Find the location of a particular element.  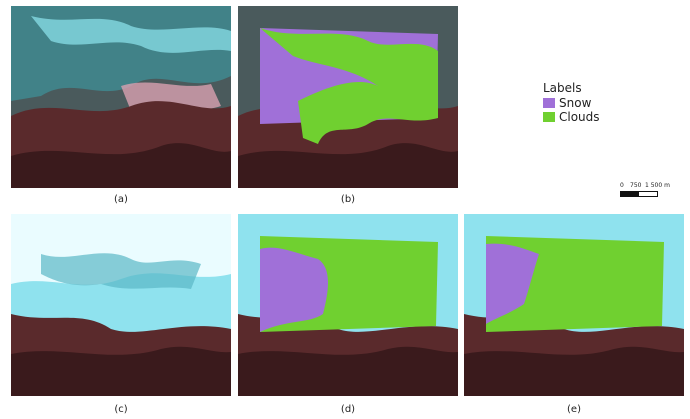

scale-bar-graphic is located at coordinates (639, 194).